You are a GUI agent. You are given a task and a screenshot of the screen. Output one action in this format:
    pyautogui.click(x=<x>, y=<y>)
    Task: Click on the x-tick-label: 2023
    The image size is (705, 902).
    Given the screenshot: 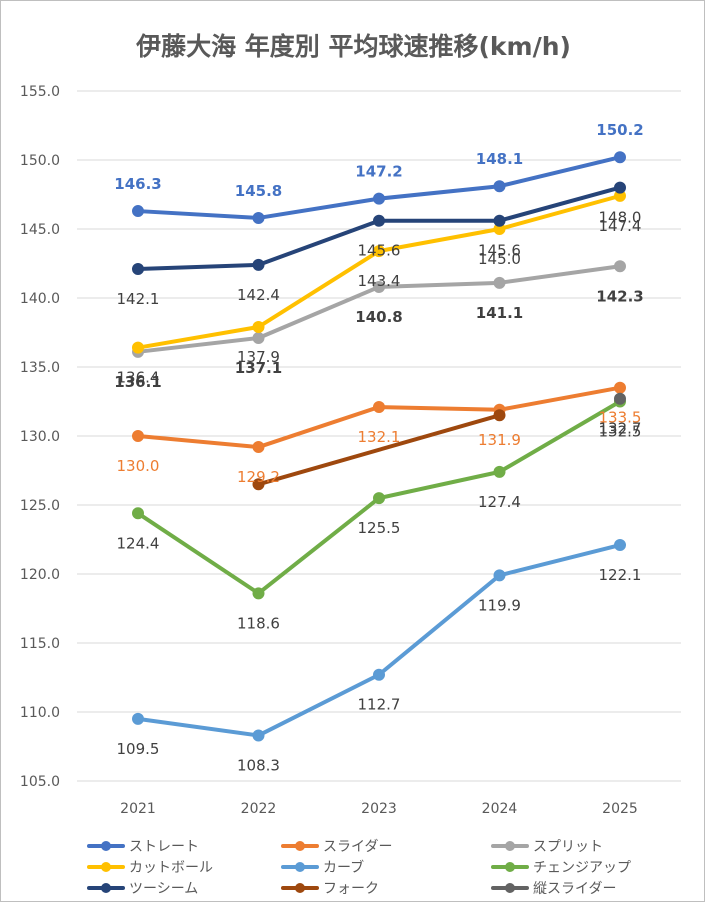 What is the action you would take?
    pyautogui.click(x=379, y=809)
    